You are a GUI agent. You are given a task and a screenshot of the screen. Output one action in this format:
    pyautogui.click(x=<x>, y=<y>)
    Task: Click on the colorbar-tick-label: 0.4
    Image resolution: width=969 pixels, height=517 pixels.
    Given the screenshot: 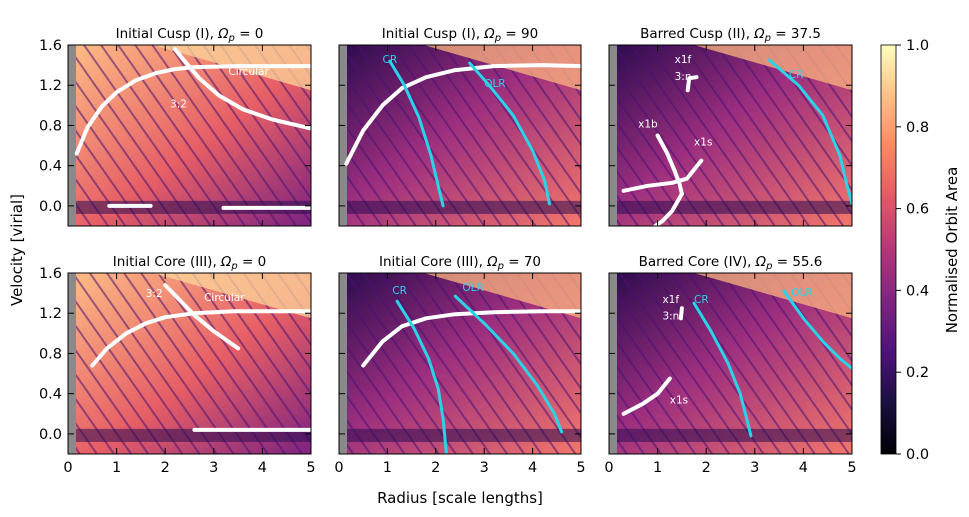 What is the action you would take?
    pyautogui.click(x=917, y=291)
    